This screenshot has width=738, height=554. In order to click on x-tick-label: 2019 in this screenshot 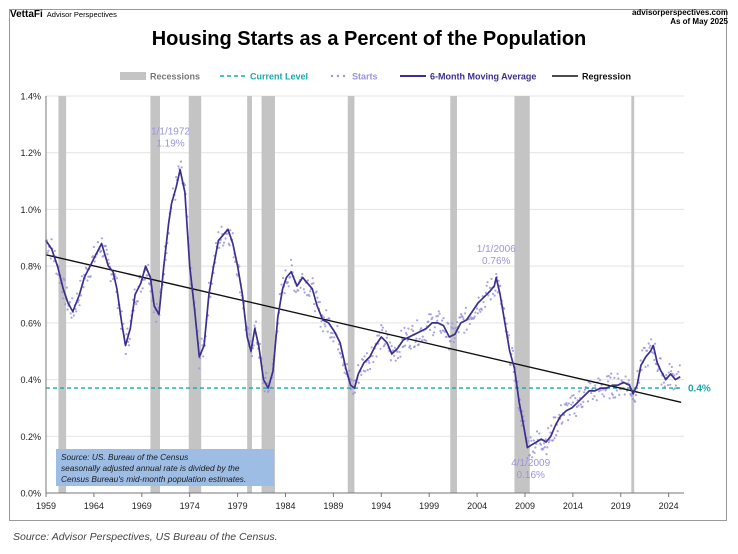, I will do `click(621, 506)`.